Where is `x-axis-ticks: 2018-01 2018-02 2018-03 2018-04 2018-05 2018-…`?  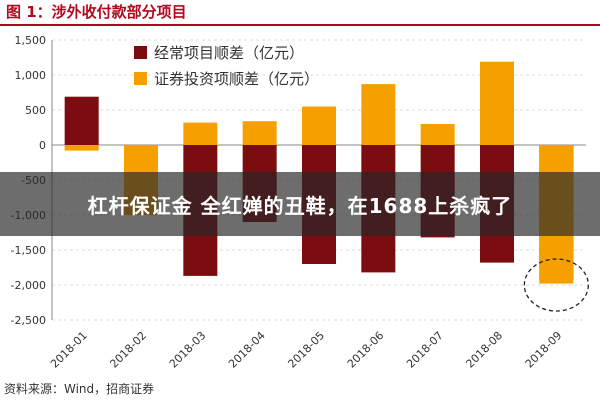
x-axis-ticks: 2018-01 2018-02 2018-03 2018-04 2018-05 2018-… is located at coordinates (306, 350).